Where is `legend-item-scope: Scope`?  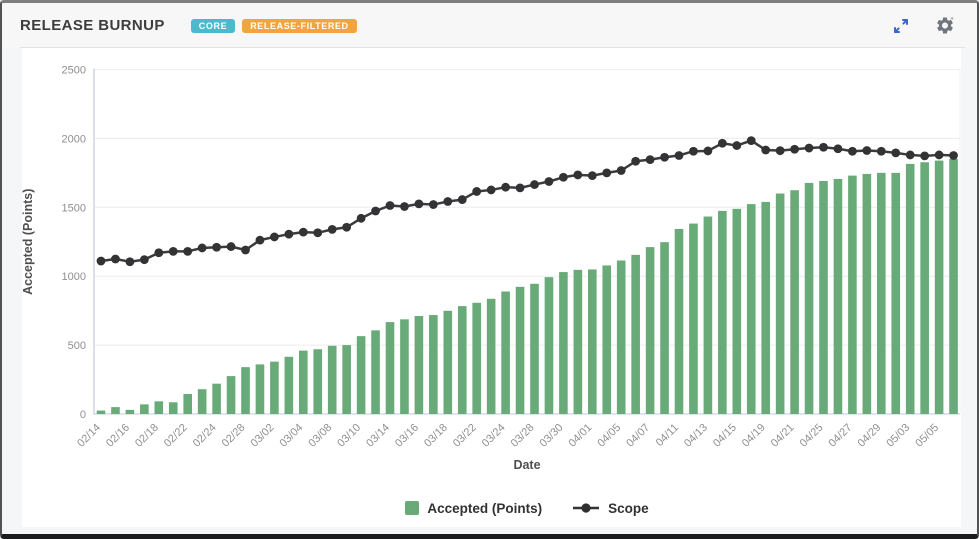 legend-item-scope: Scope is located at coordinates (610, 508).